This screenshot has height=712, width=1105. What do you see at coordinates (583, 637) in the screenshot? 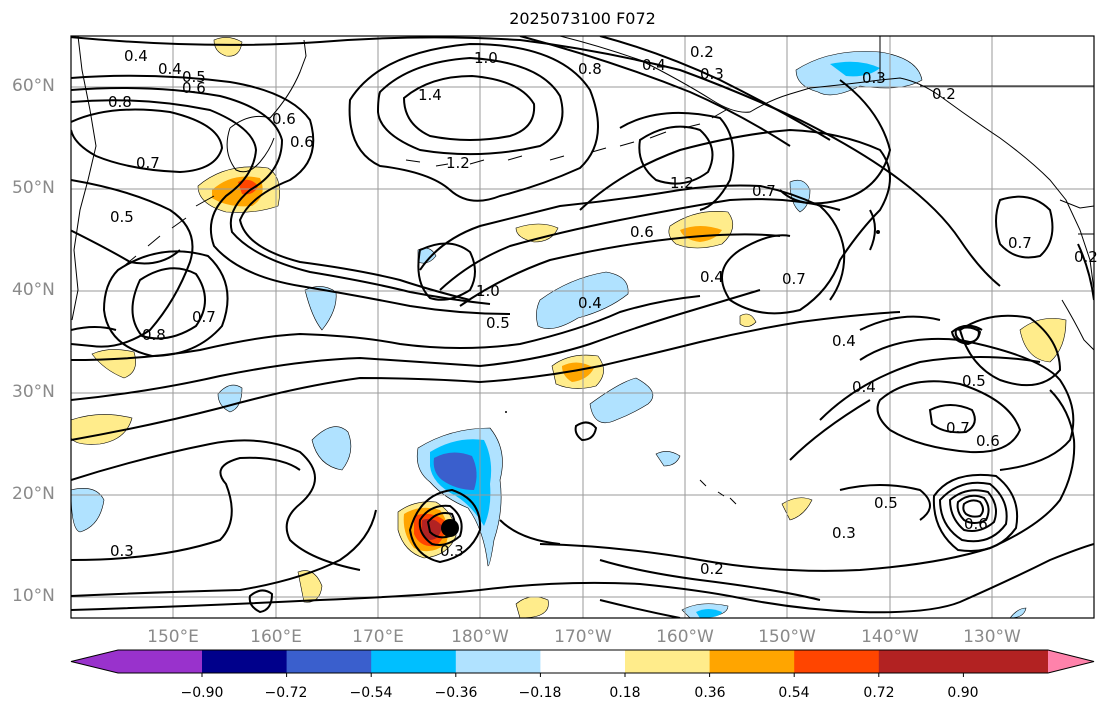
I see `lon-label: 170°W` at bounding box center [583, 637].